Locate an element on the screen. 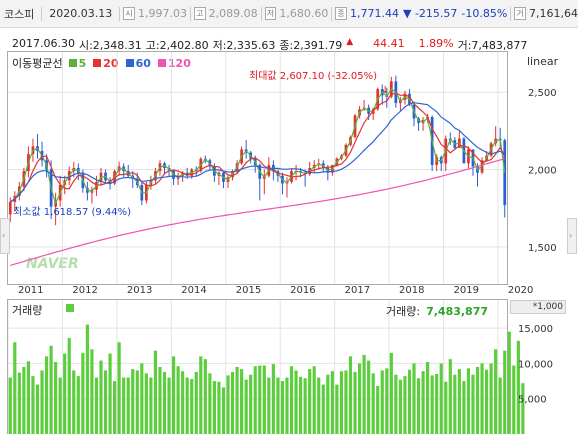  info-date: 2017.06.30 is located at coordinates (43, 43).